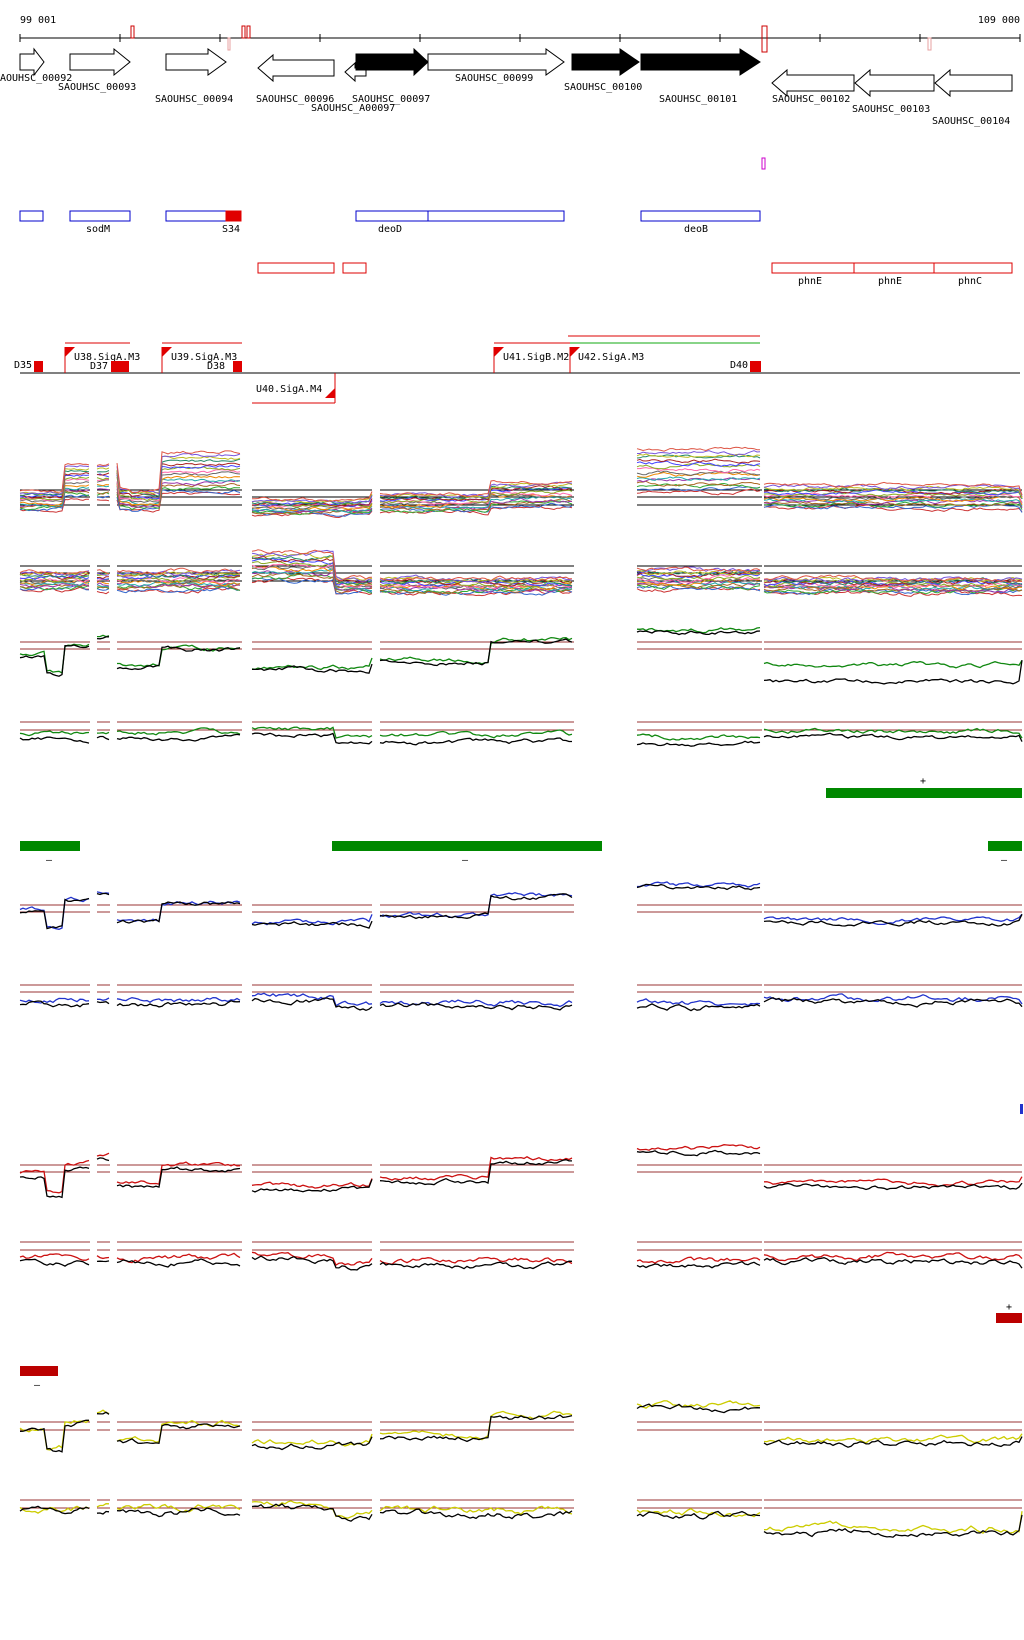 The image size is (1024, 1640). Describe the element at coordinates (603, 87) in the screenshot. I see `gene-label-00100: SAOUHSC_00100` at that location.